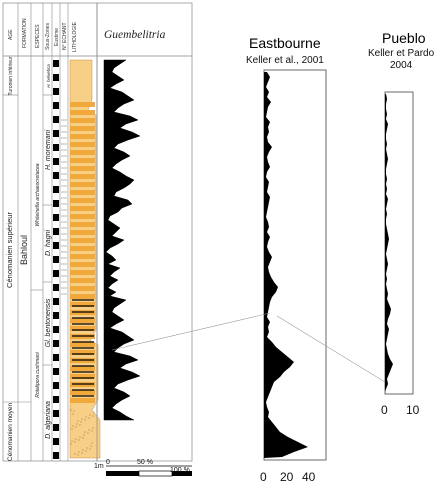 The width and height of the screenshot is (439, 492). I want to click on eustatic-bar, so click(56, 259).